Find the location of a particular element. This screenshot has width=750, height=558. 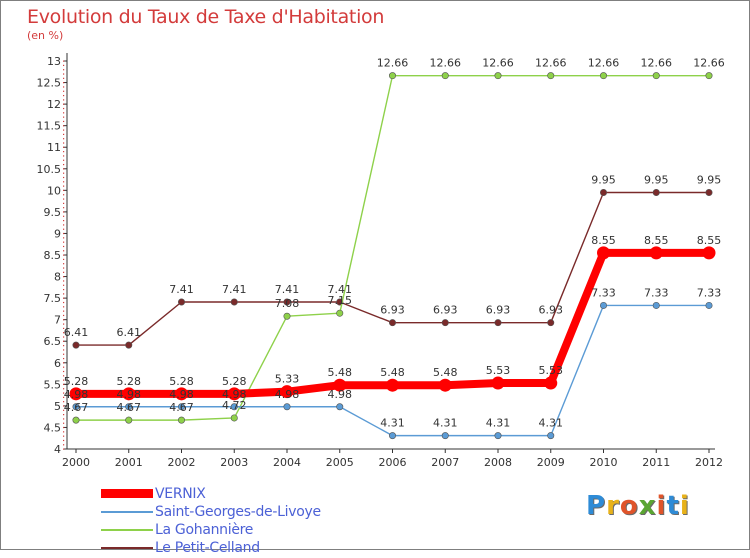

x-tick-label: 2001 is located at coordinates (129, 462).